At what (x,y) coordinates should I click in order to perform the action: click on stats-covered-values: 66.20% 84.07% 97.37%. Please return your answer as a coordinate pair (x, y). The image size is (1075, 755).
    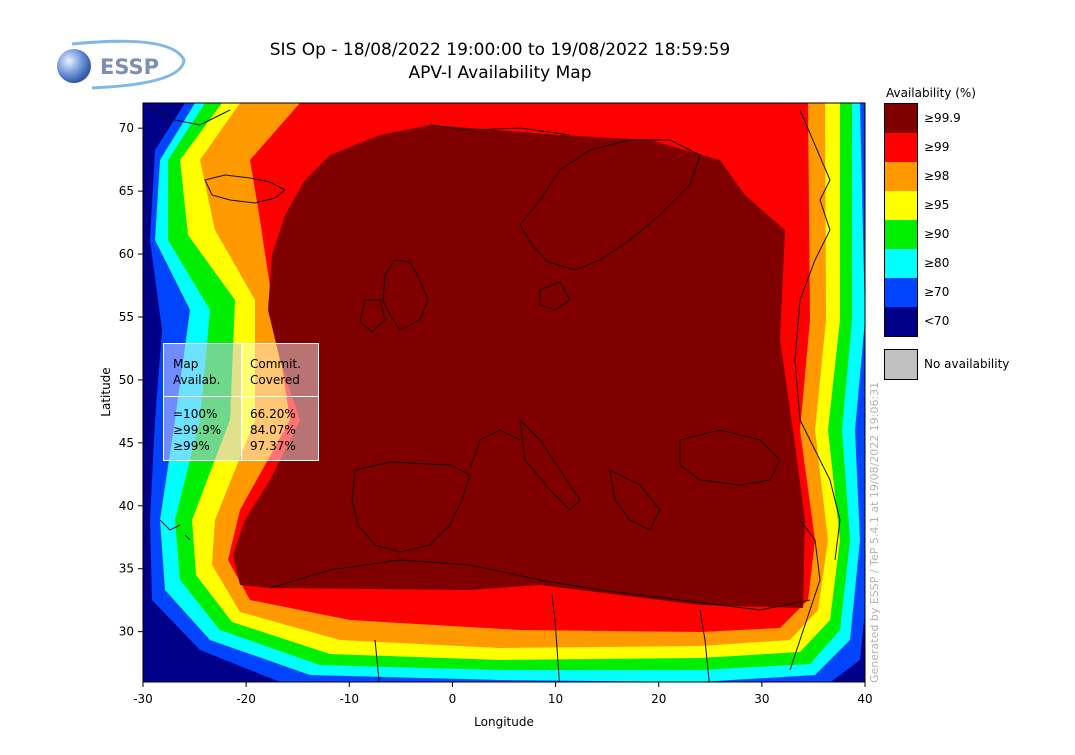
    Looking at the image, I should click on (273, 430).